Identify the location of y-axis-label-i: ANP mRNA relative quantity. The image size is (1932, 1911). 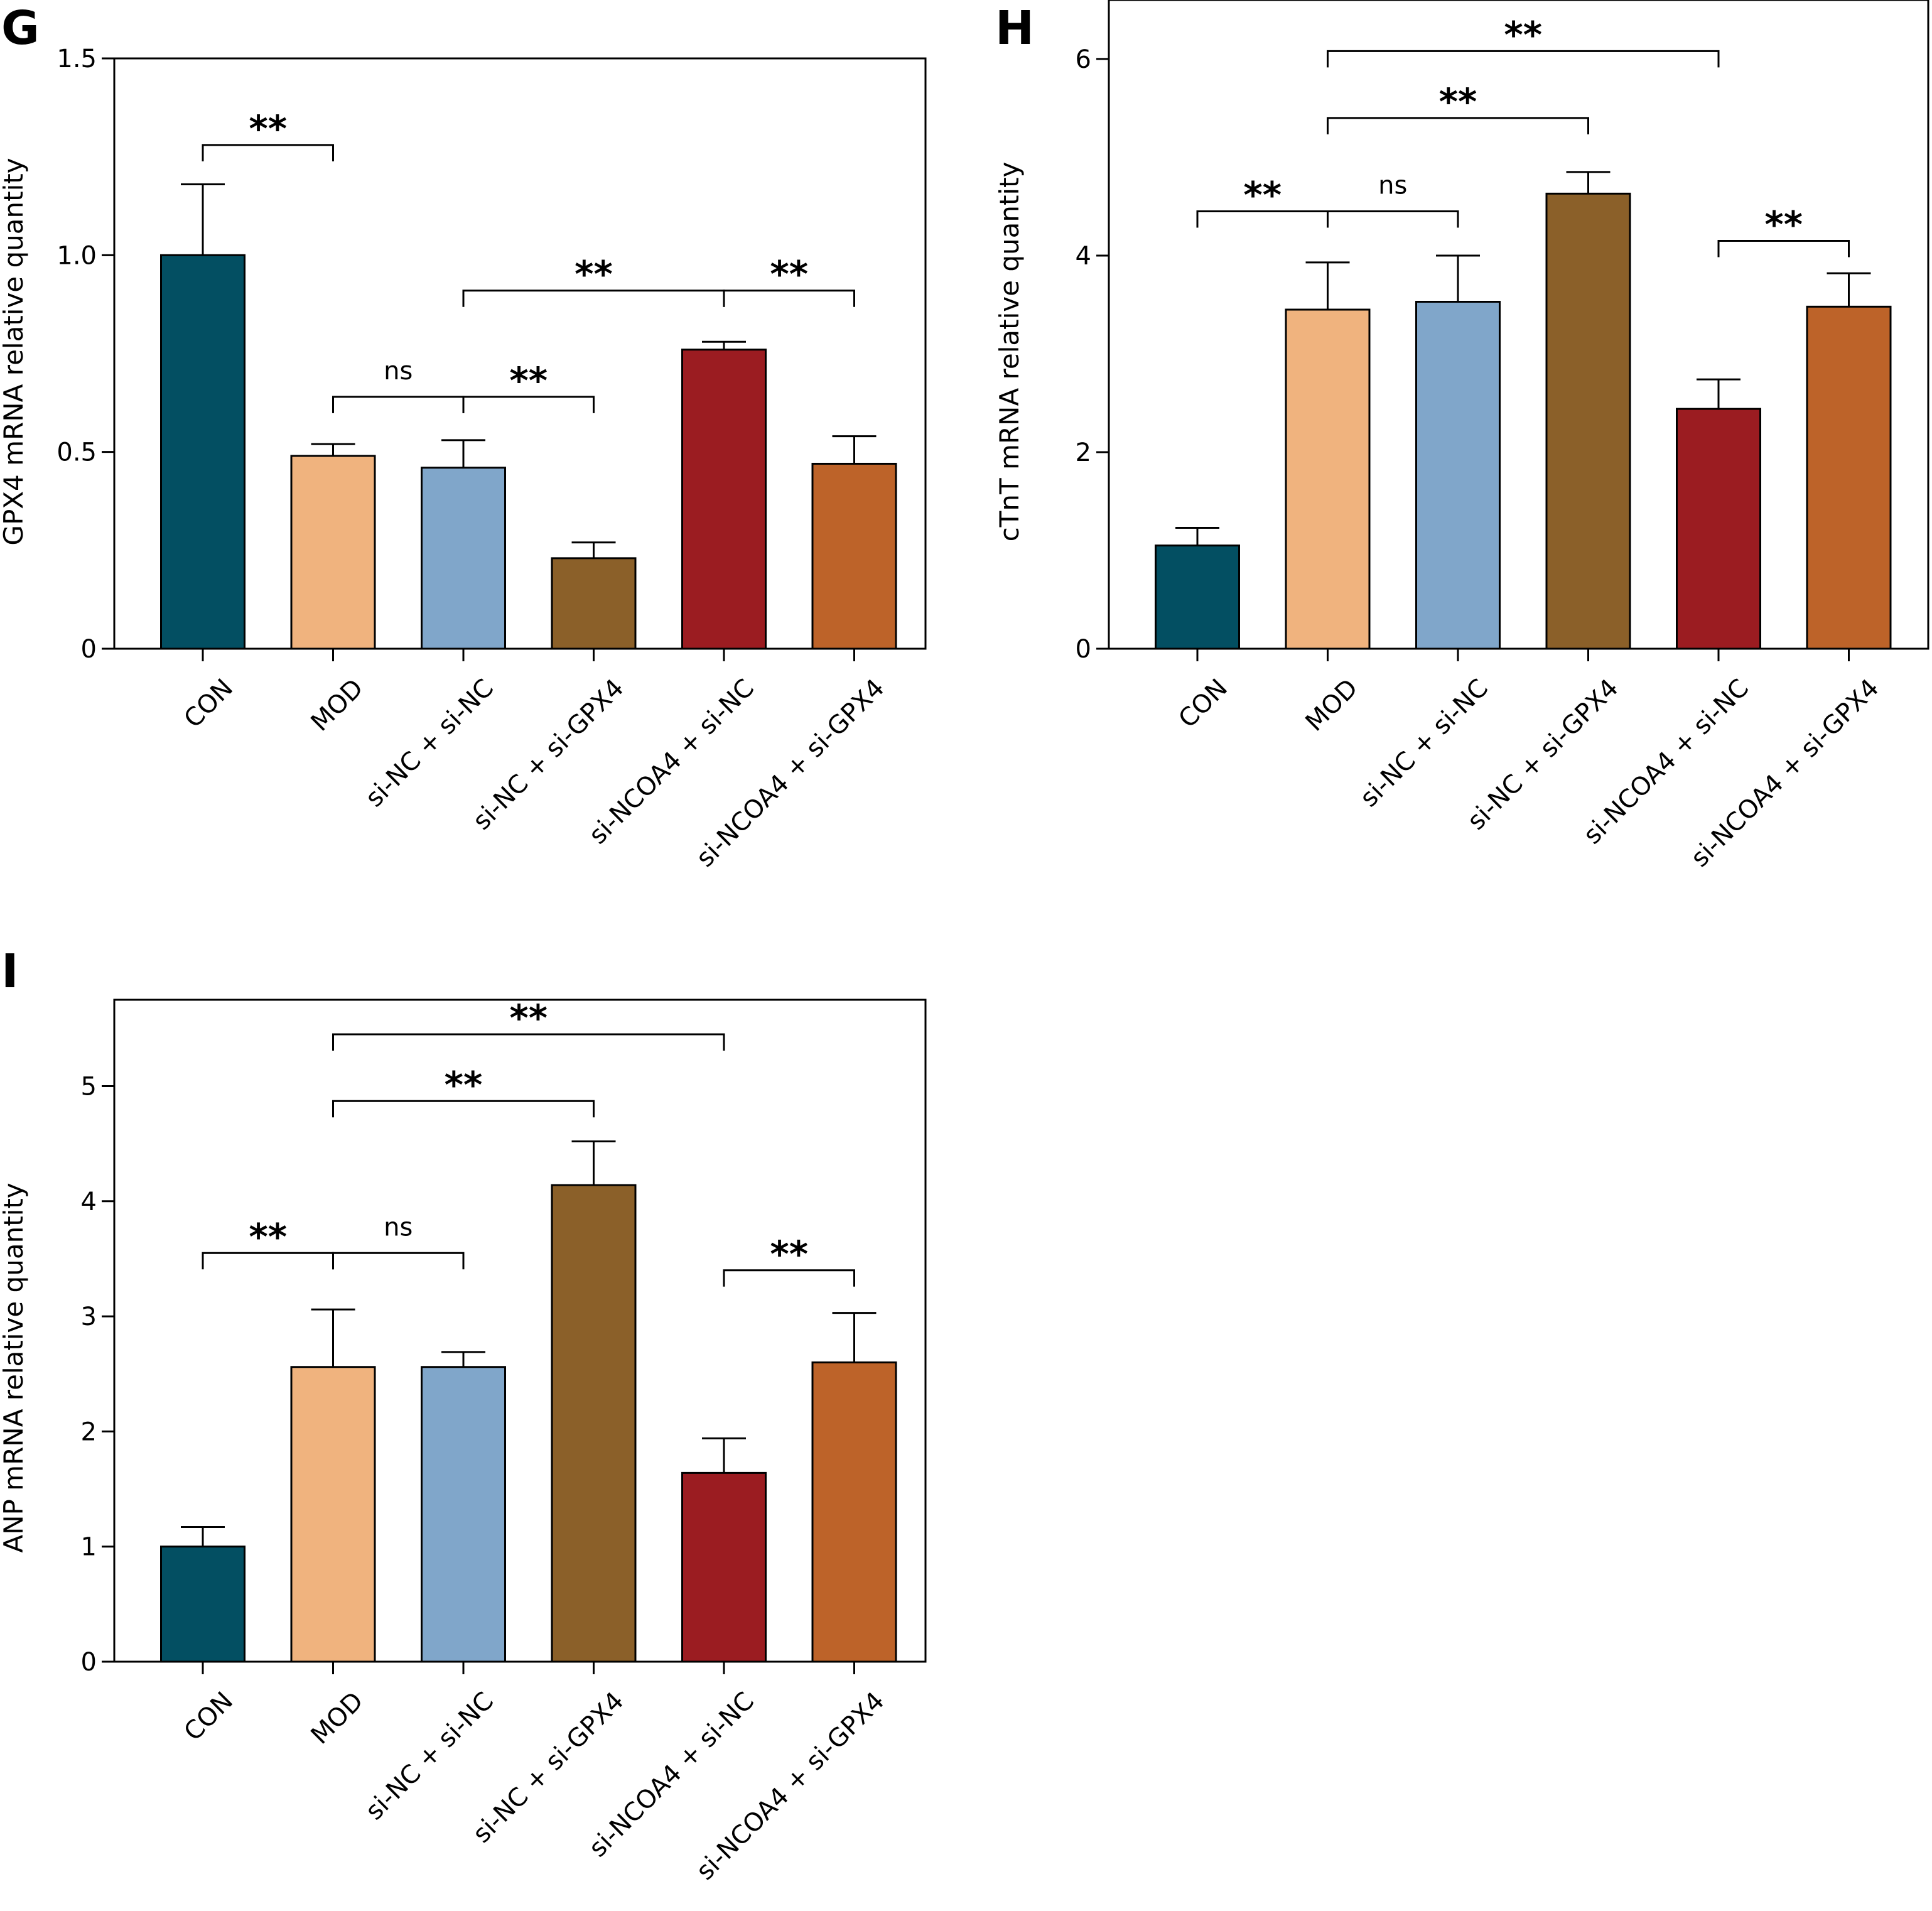
(14, 1367).